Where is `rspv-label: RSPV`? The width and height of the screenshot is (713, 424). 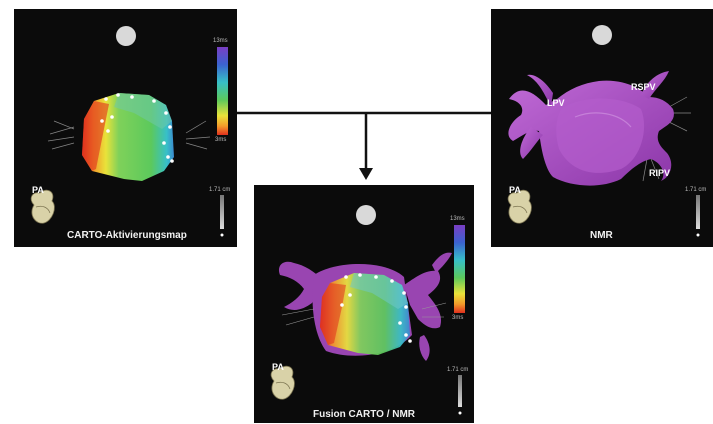 rspv-label: RSPV is located at coordinates (643, 87).